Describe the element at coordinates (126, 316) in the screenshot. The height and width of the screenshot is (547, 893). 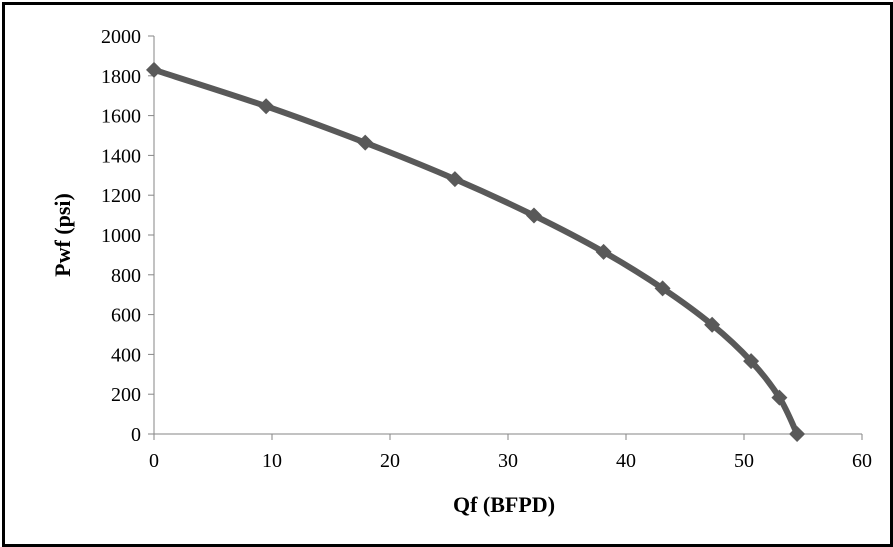
I see `y-tick-label: 600` at that location.